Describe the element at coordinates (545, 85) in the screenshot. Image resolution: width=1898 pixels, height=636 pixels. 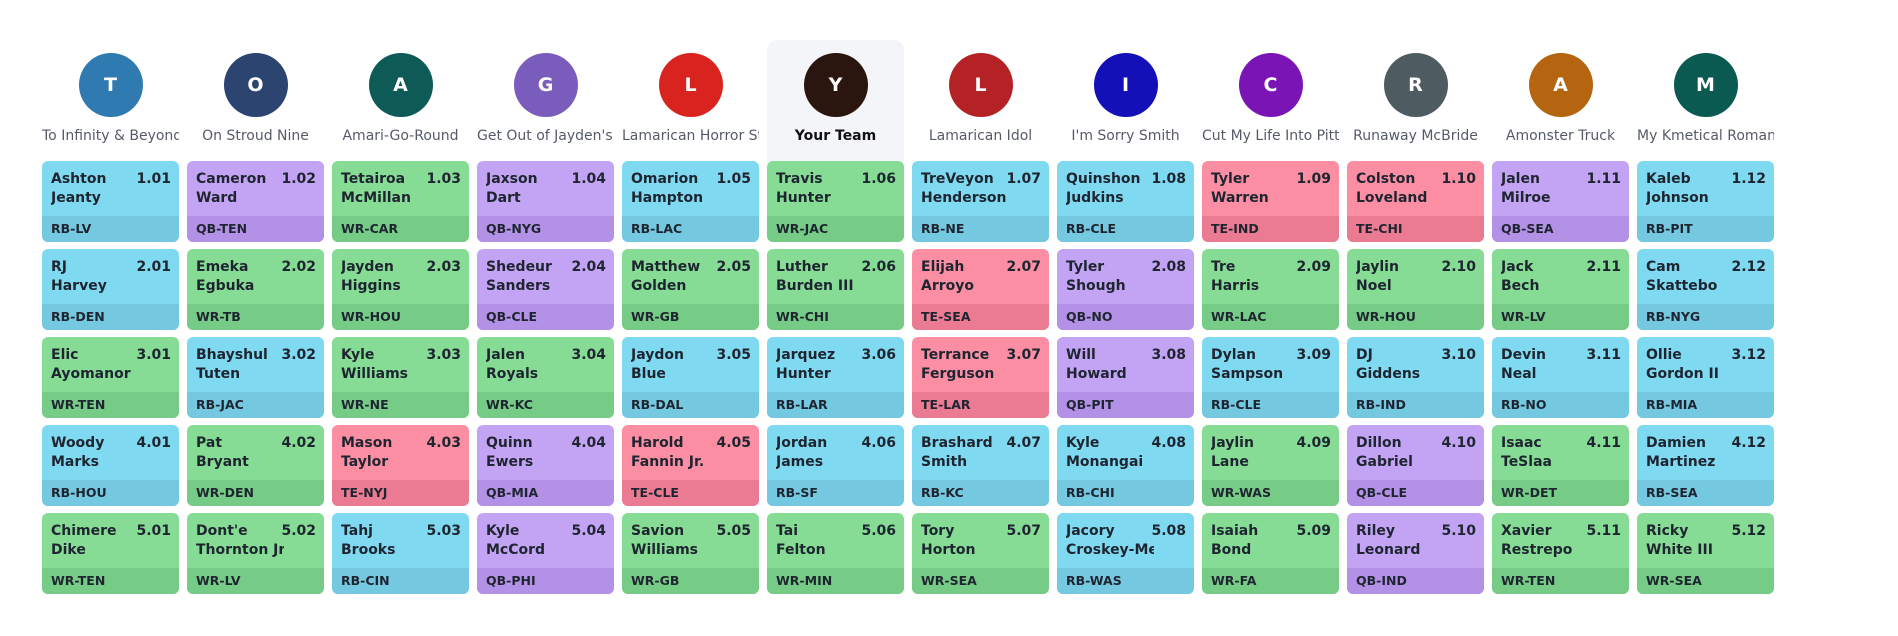
I see `team-avatar: G` at that location.